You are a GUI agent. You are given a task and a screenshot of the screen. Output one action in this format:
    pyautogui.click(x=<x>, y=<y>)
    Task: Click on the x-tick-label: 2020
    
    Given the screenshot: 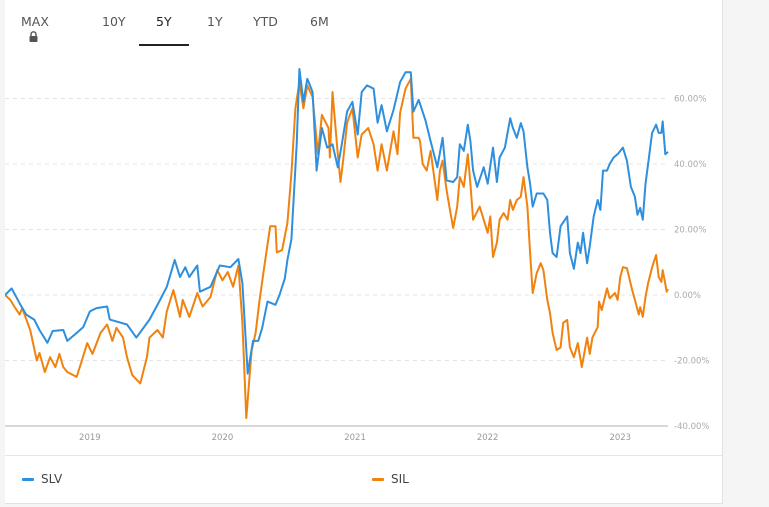 What is the action you would take?
    pyautogui.click(x=223, y=438)
    